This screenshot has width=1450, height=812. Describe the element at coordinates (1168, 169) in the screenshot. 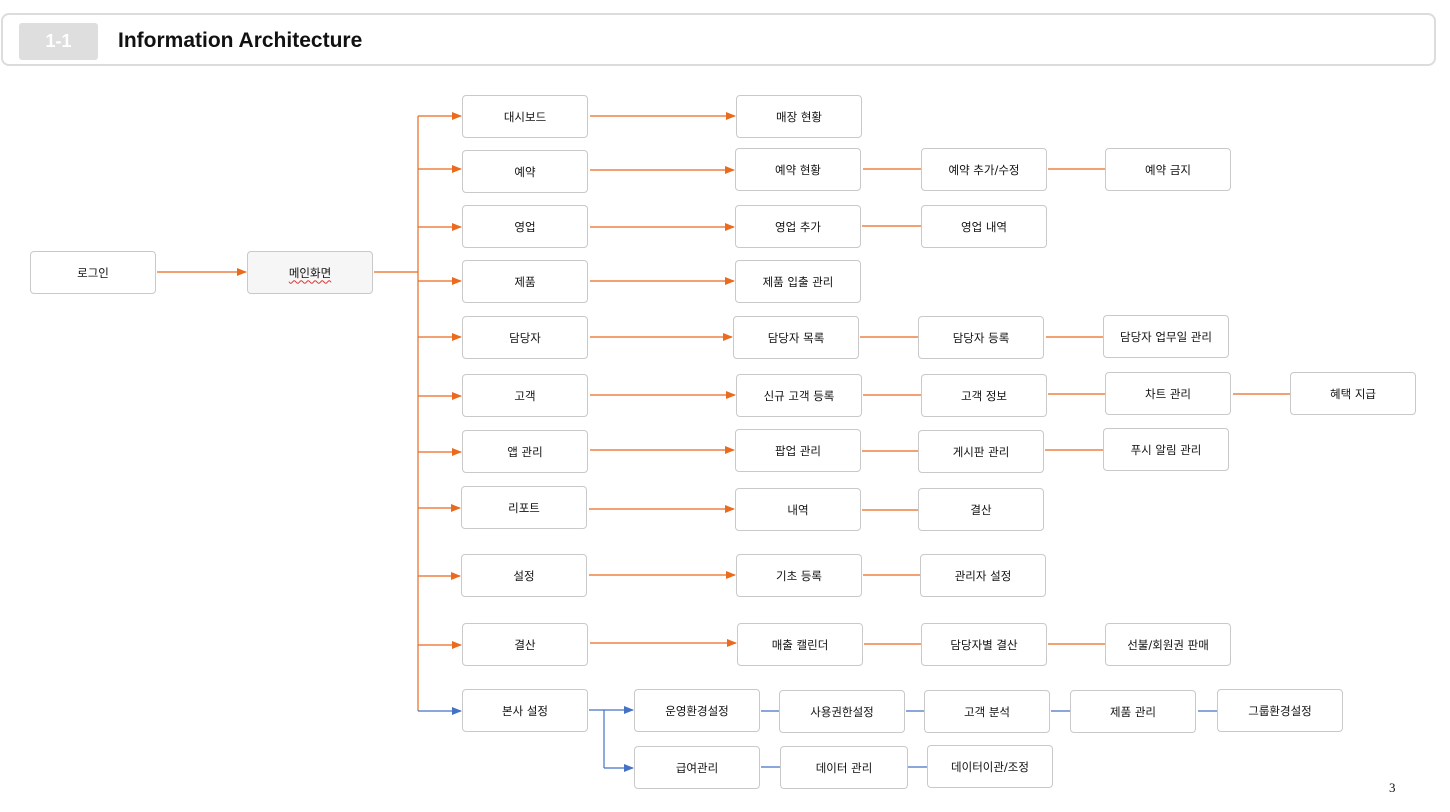

I see `node-reservation-block: 예약 금지` at that location.